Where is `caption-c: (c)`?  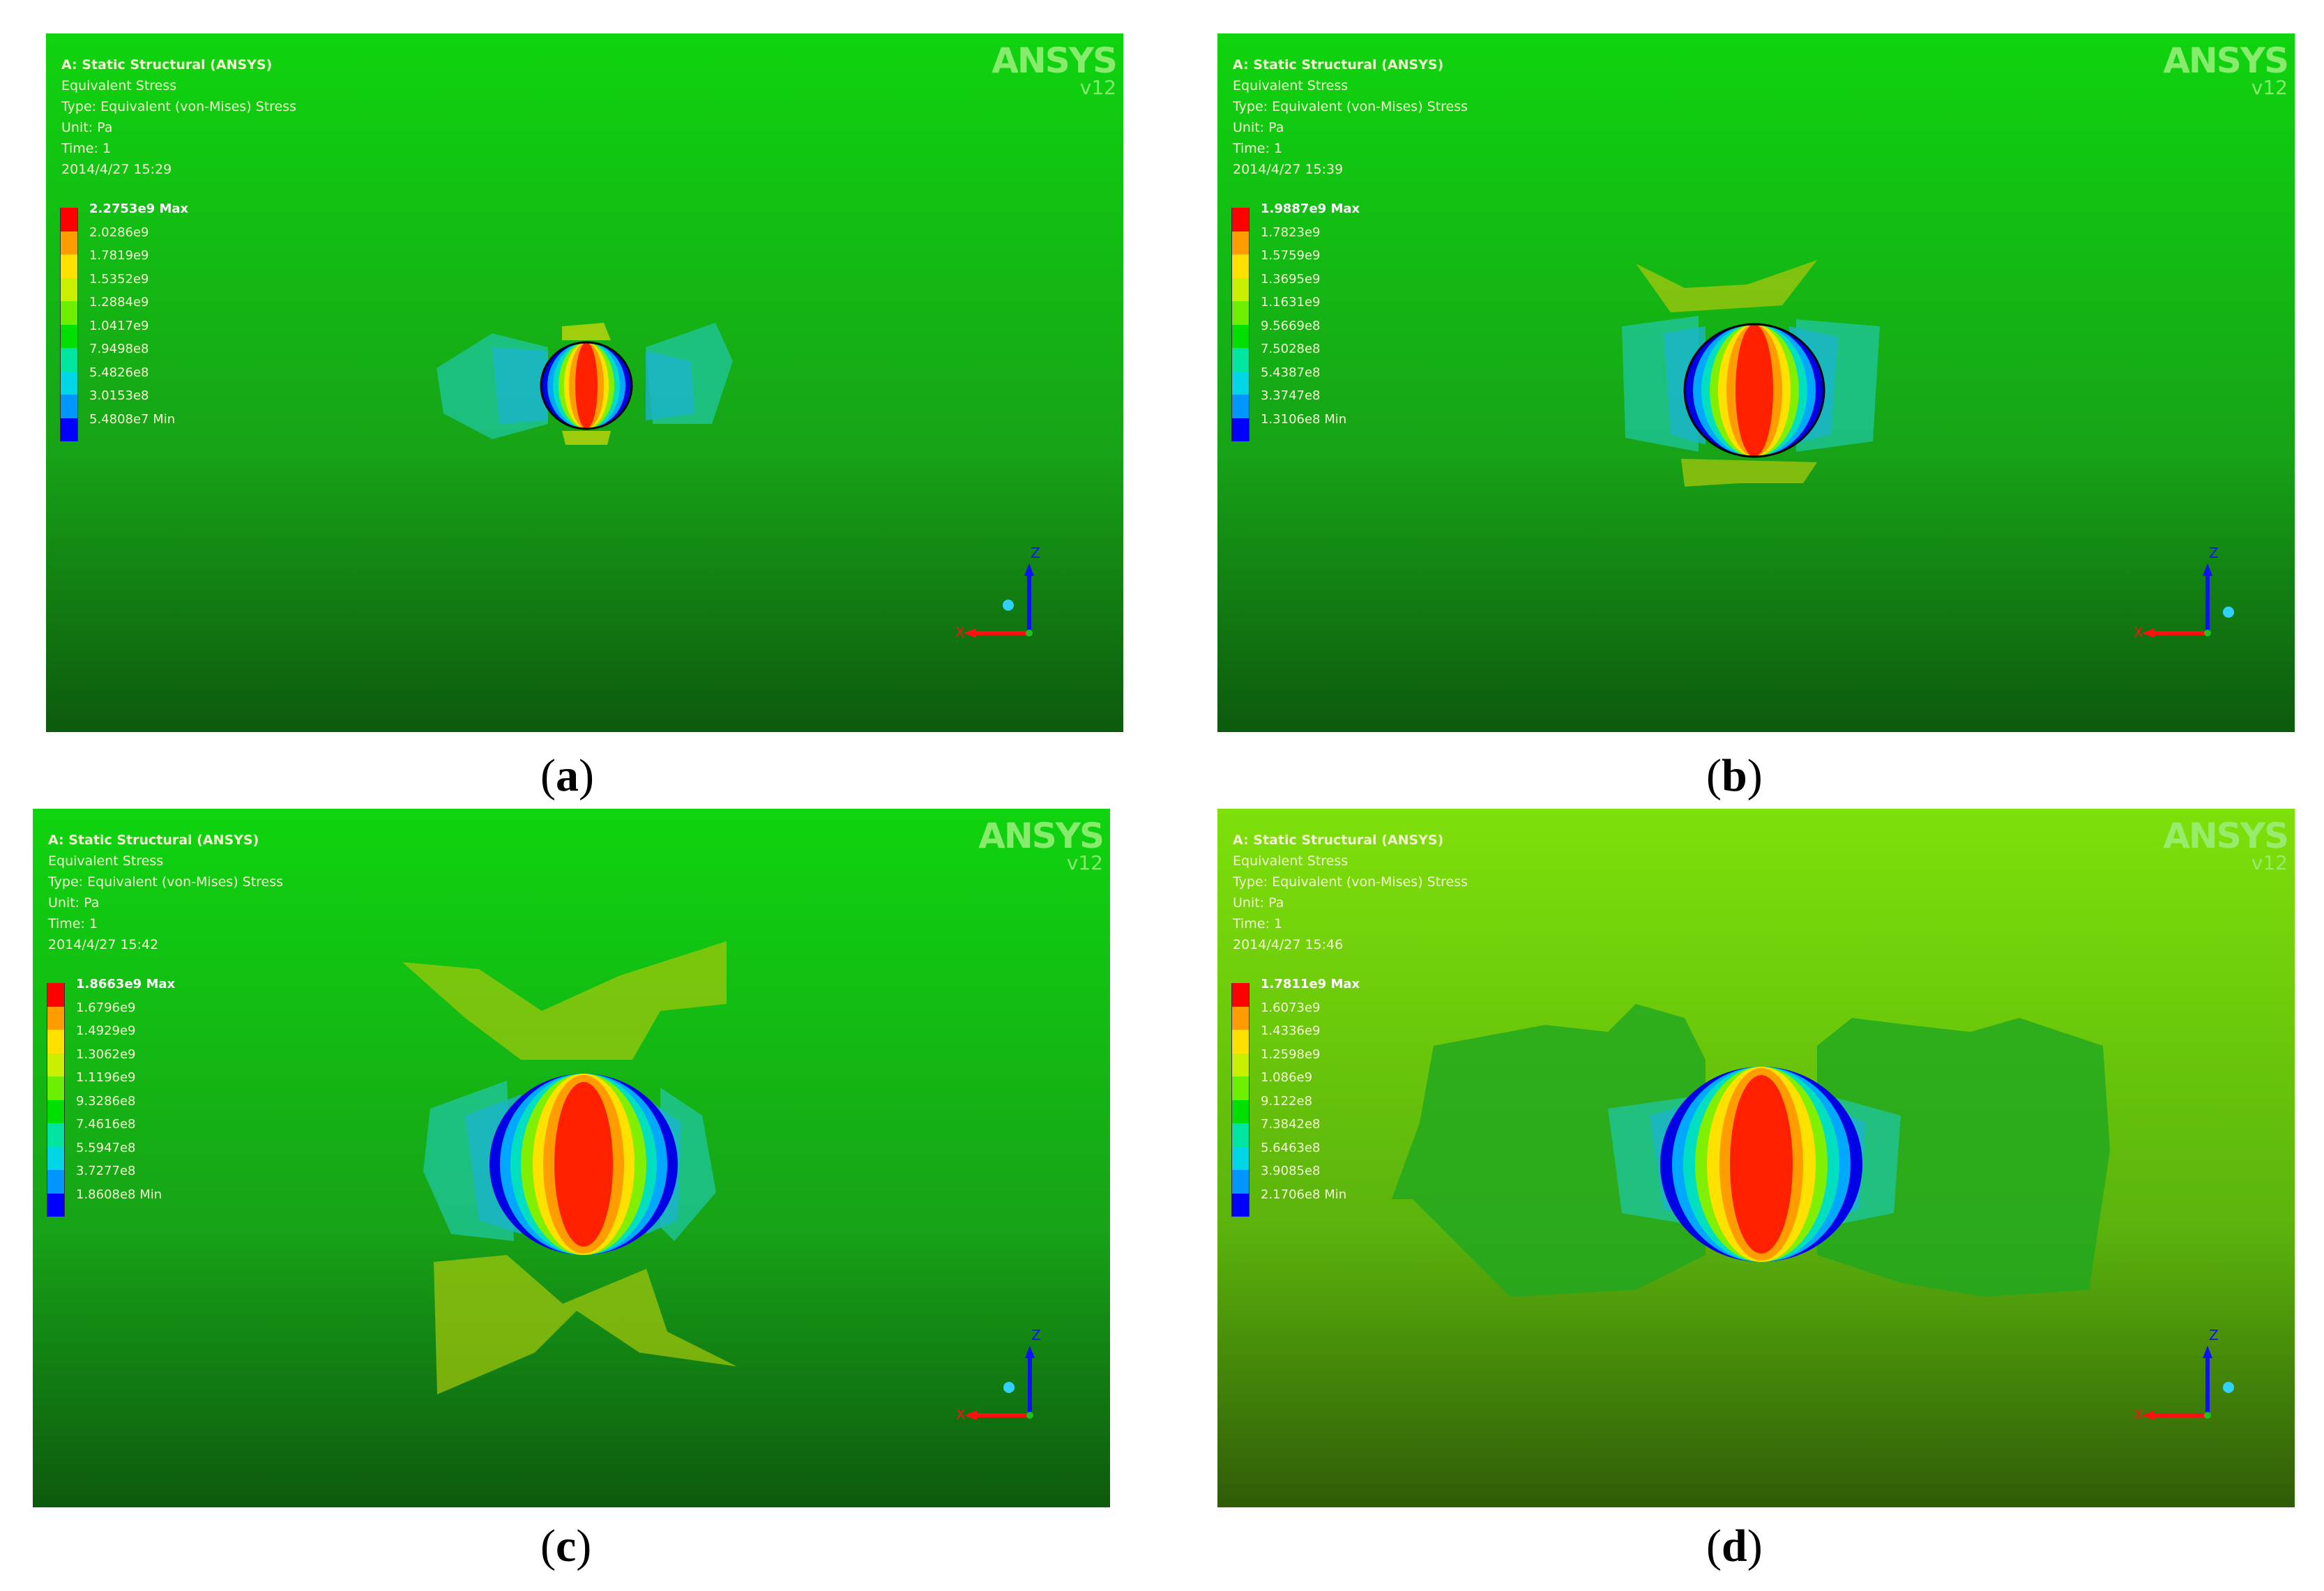
caption-c: (c) is located at coordinates (566, 1546).